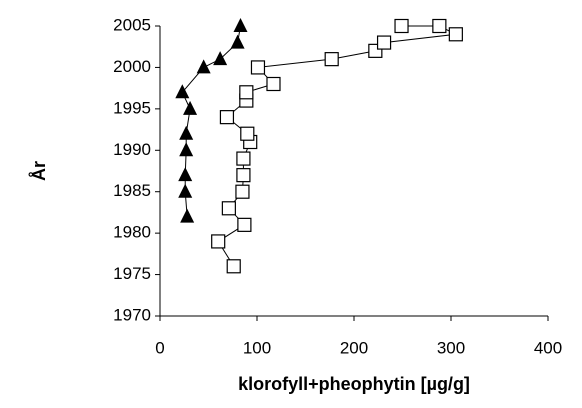 Image resolution: width=582 pixels, height=408 pixels. I want to click on y-tick-label: 1975, so click(132, 273).